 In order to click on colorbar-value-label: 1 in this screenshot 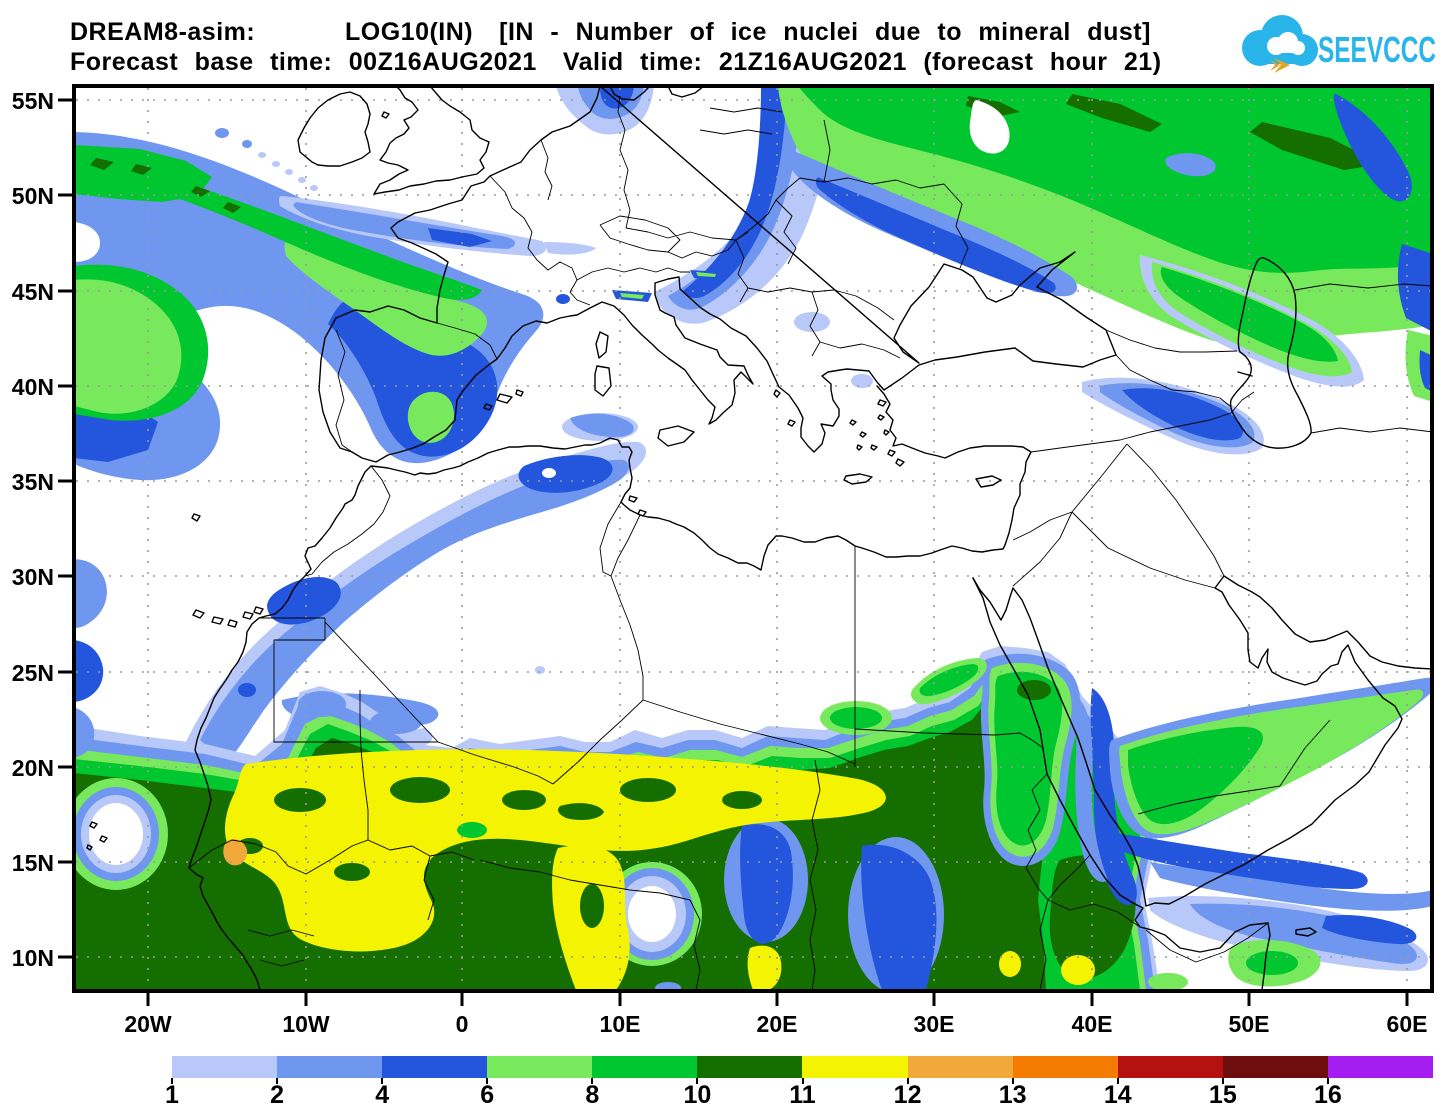, I will do `click(172, 1095)`.